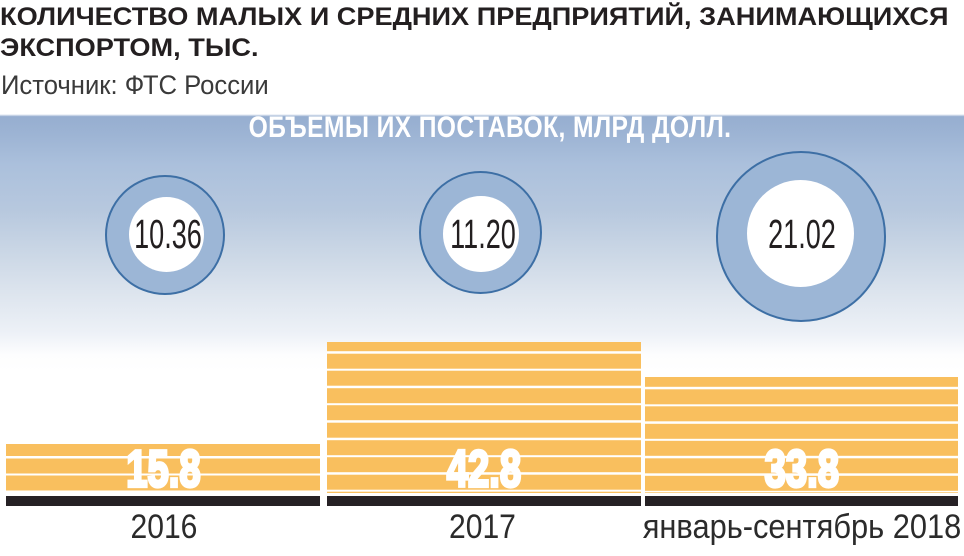  I want to click on svg-text: 33.8, so click(802, 469).